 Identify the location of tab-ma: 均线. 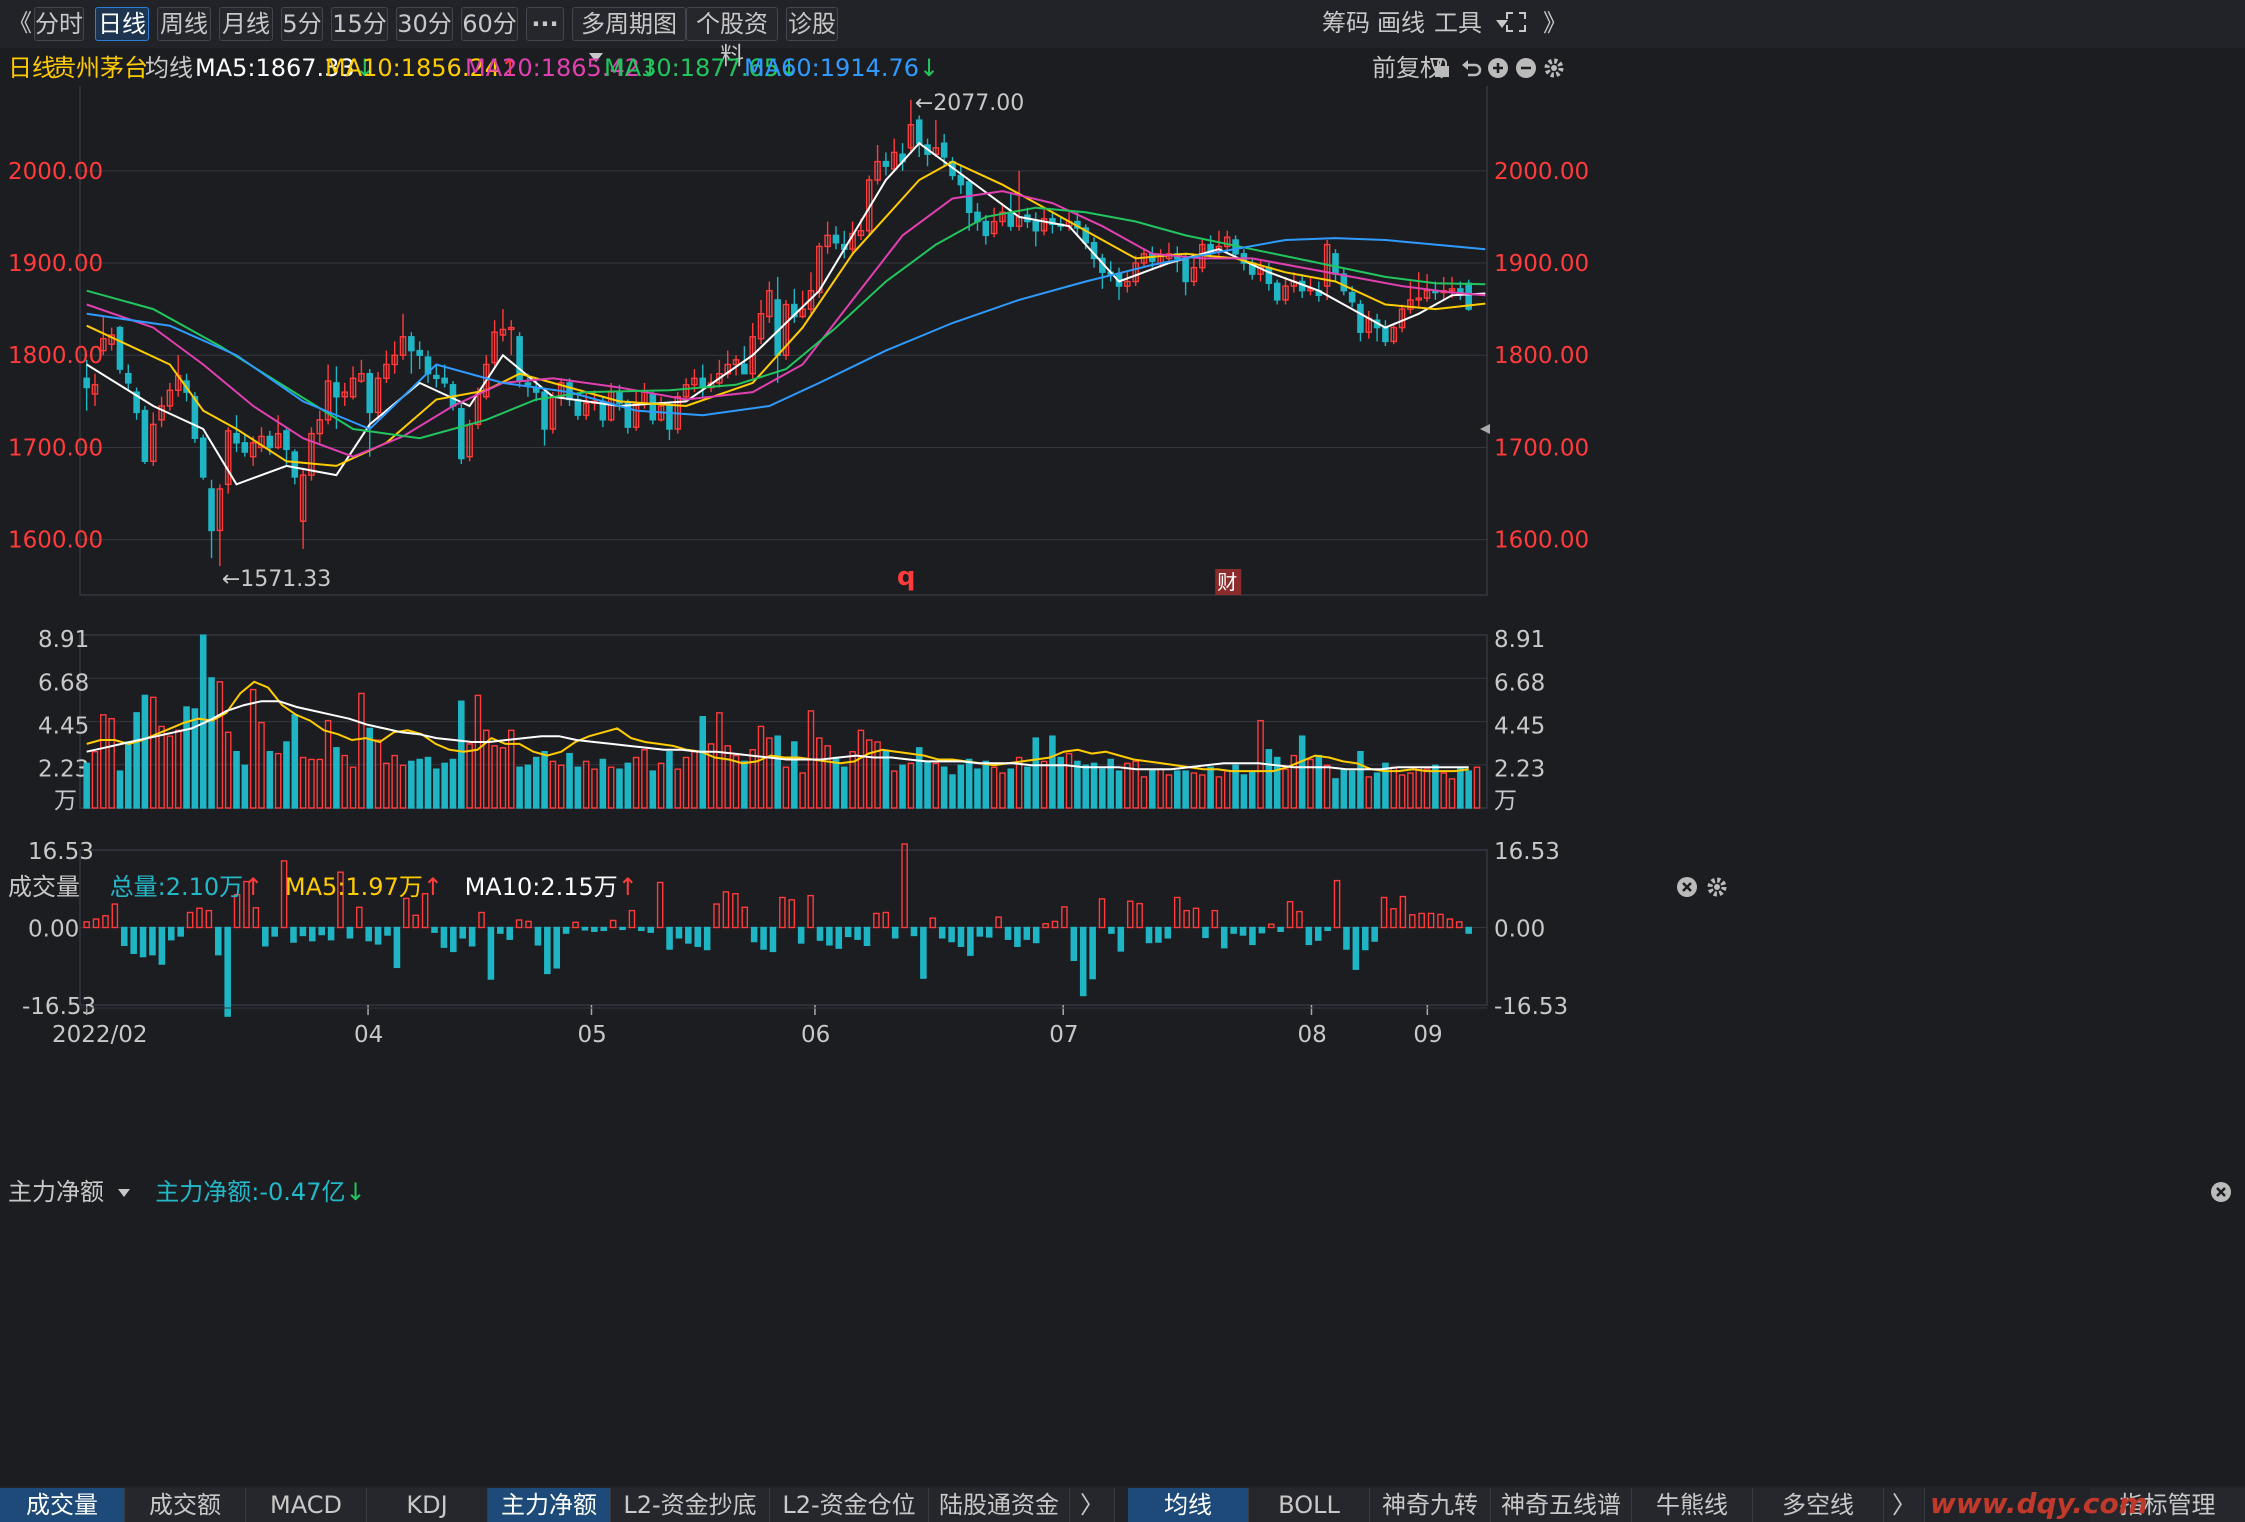
(1188, 1505).